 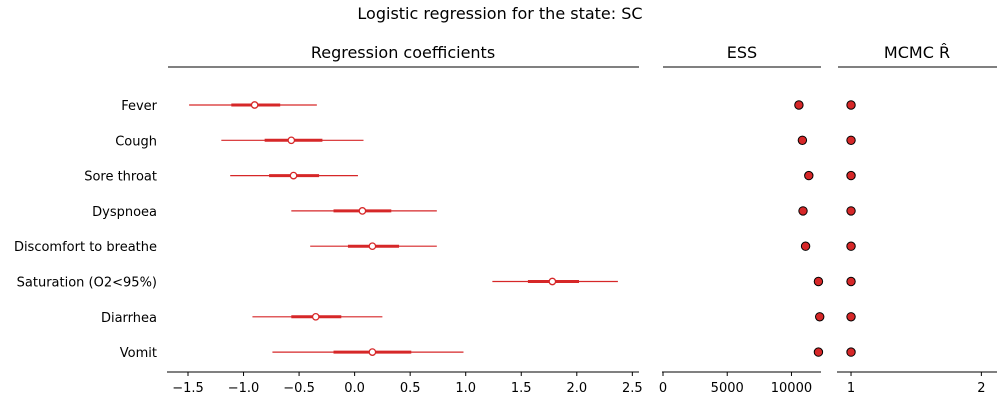 I want to click on x-tick-label: −1.5, so click(x=188, y=388).